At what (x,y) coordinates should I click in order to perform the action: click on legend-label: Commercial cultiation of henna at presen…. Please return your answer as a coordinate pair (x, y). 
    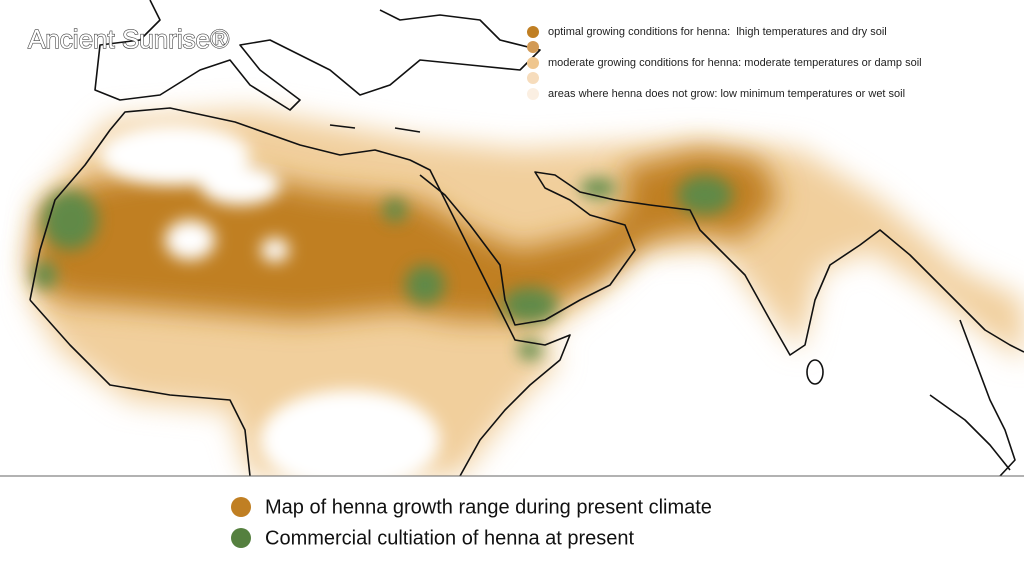
    Looking at the image, I should click on (450, 538).